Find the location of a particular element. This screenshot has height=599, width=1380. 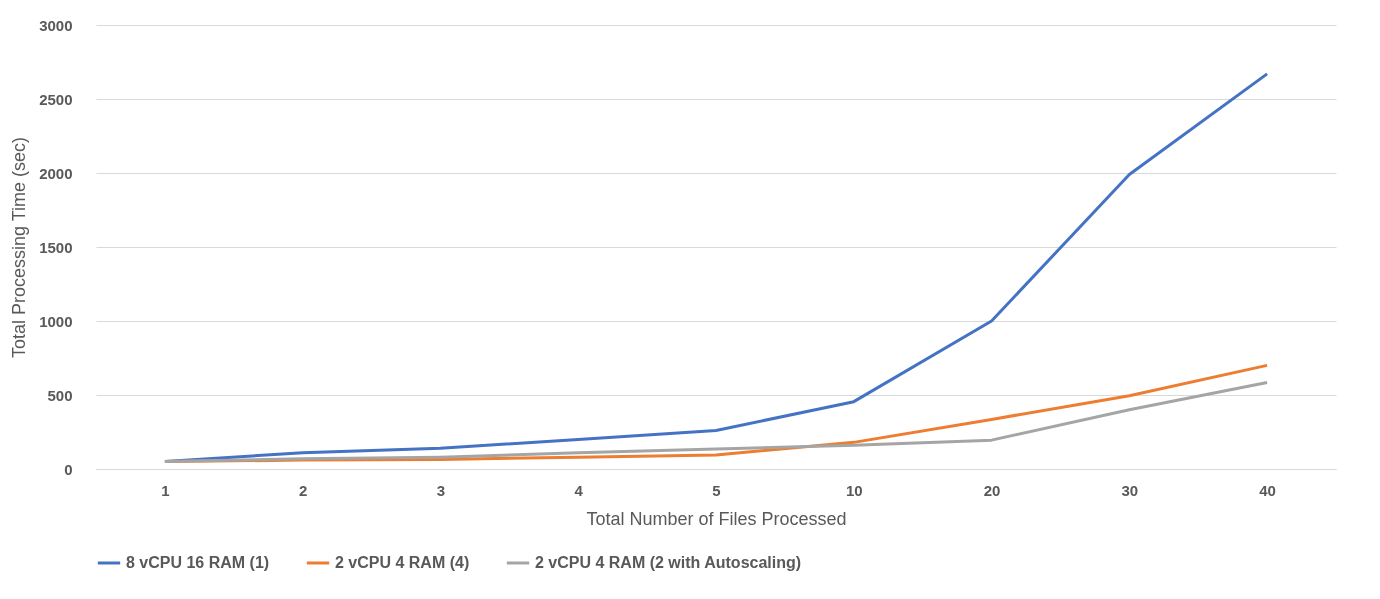

line-series is located at coordinates (716, 422).